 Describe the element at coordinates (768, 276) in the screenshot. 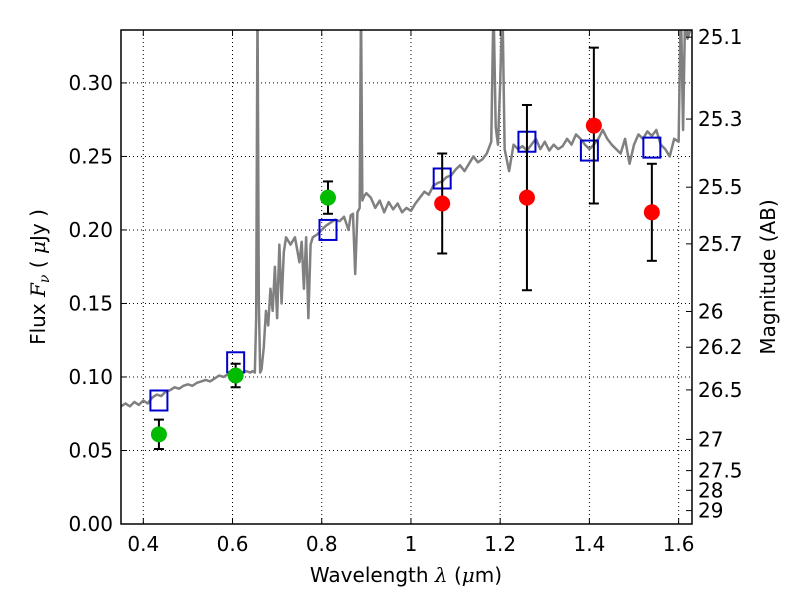

I see `y2-axis-label: Magnitude (AB)` at that location.